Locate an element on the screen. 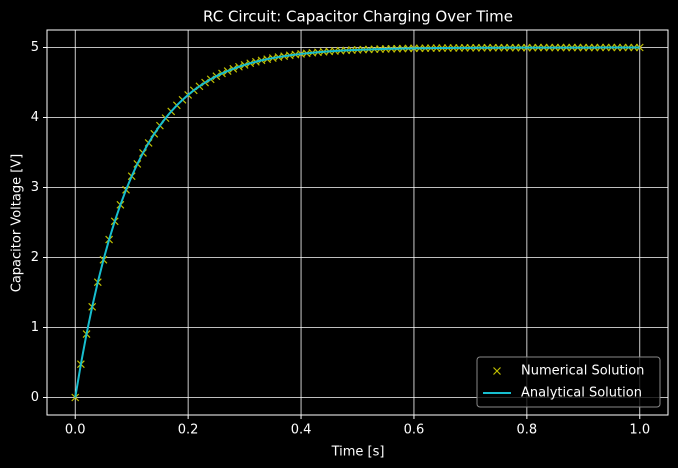 The width and height of the screenshot is (678, 468). x-tick-label: 0.2 is located at coordinates (188, 430).